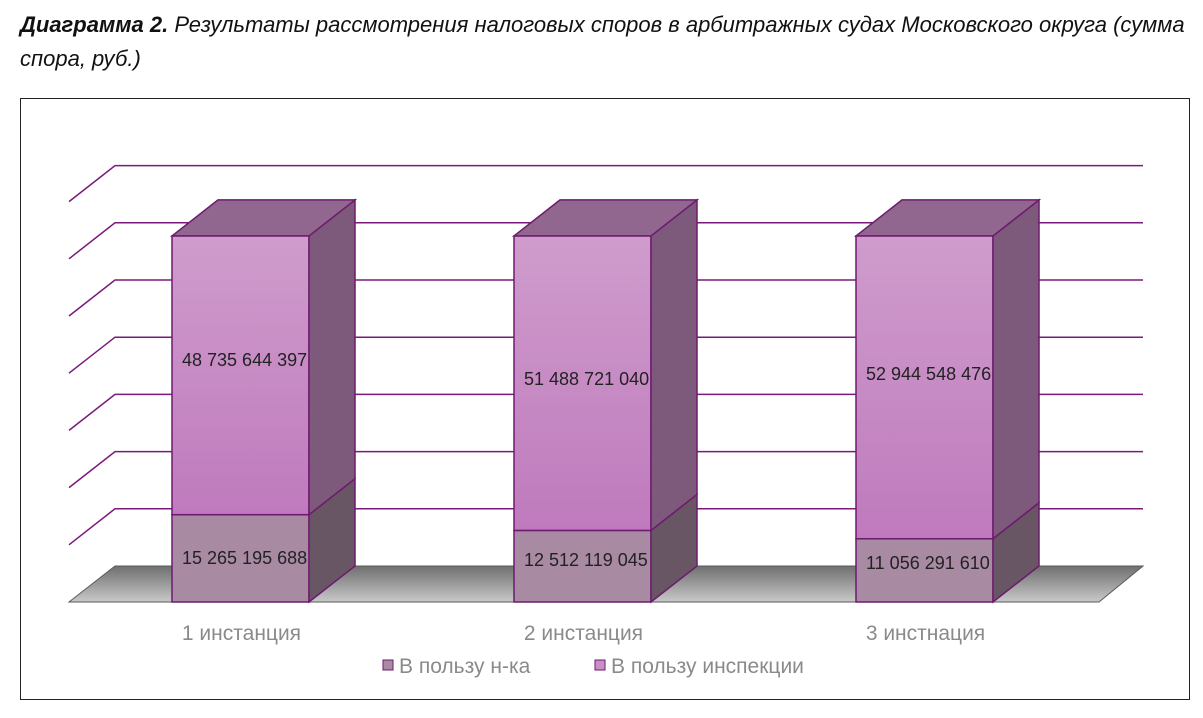 The width and height of the screenshot is (1203, 718). What do you see at coordinates (244, 360) in the screenshot?
I see `data-label: 48 735 644 397` at bounding box center [244, 360].